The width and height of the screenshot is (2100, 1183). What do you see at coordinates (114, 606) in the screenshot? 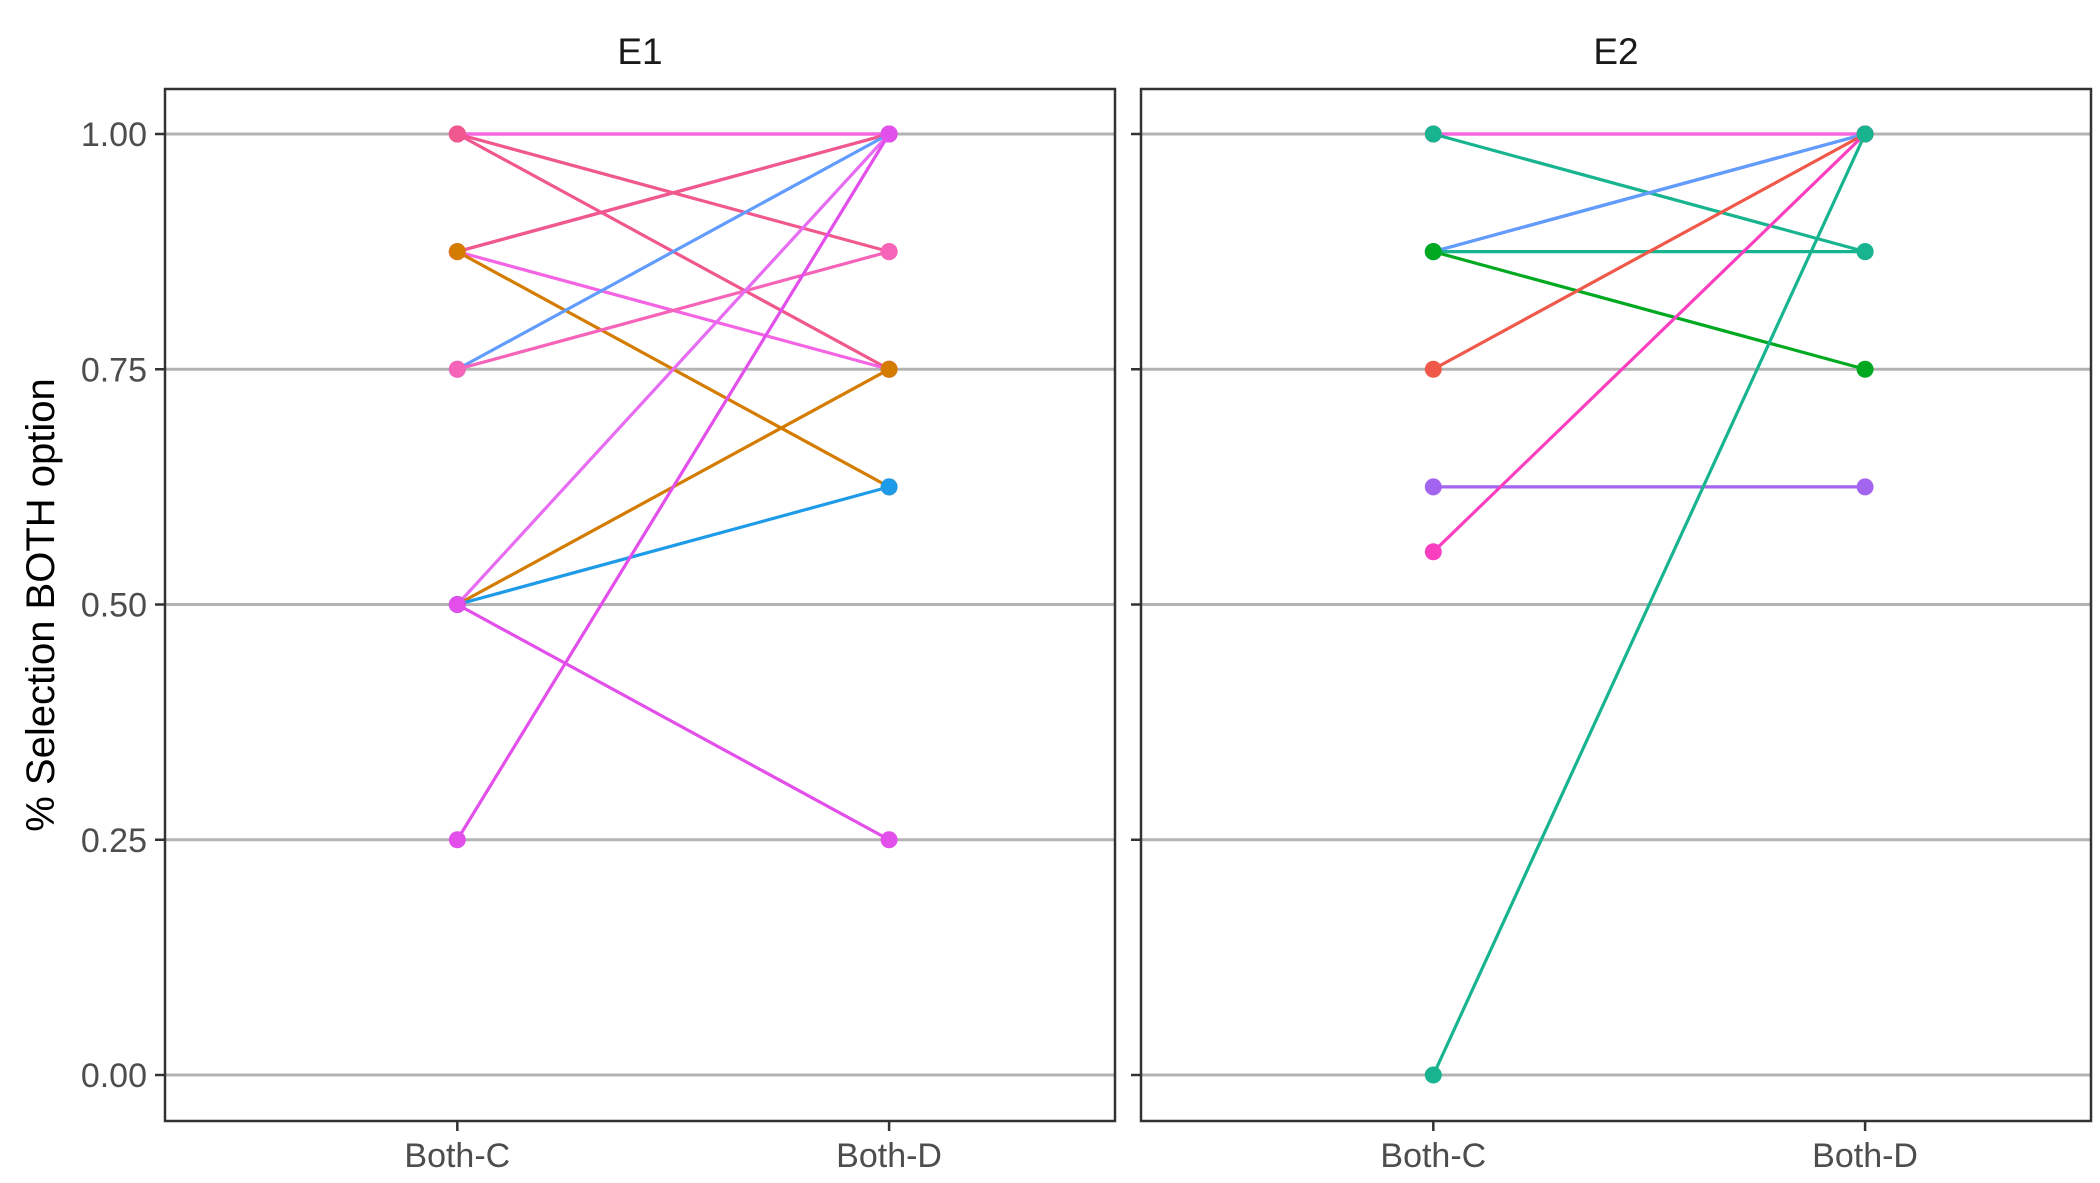
I see `y-tick-label: 0.50` at bounding box center [114, 606].